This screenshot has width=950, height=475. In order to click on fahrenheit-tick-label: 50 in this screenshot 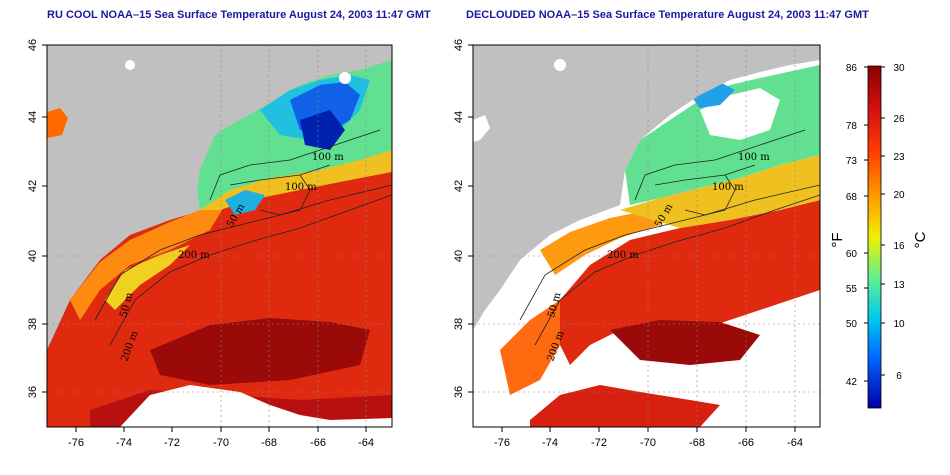, I will do `click(852, 324)`.